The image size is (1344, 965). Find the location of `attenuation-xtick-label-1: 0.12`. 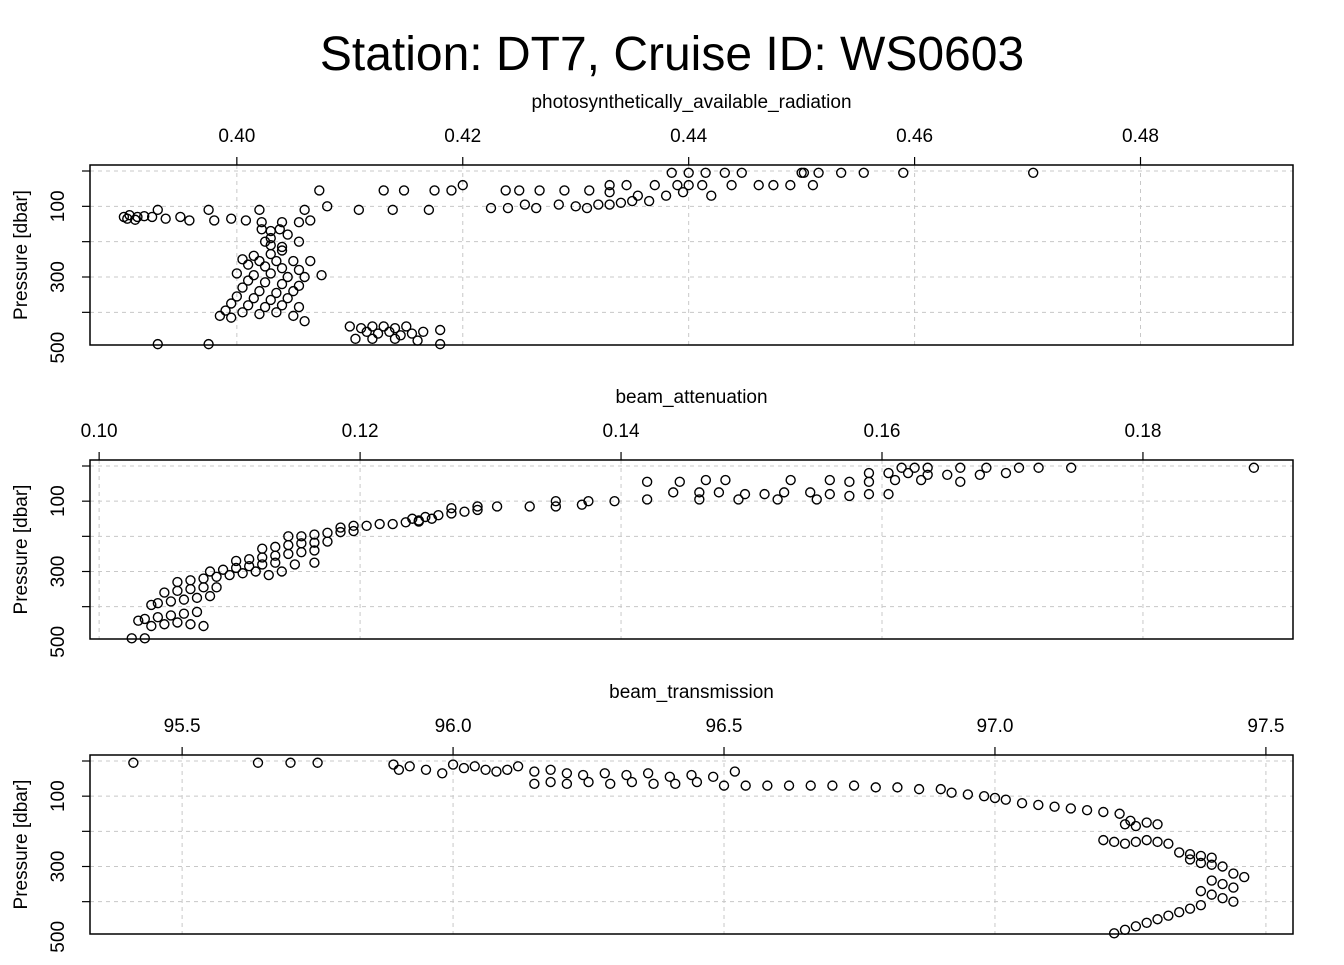

attenuation-xtick-label-1: 0.12 is located at coordinates (360, 431).